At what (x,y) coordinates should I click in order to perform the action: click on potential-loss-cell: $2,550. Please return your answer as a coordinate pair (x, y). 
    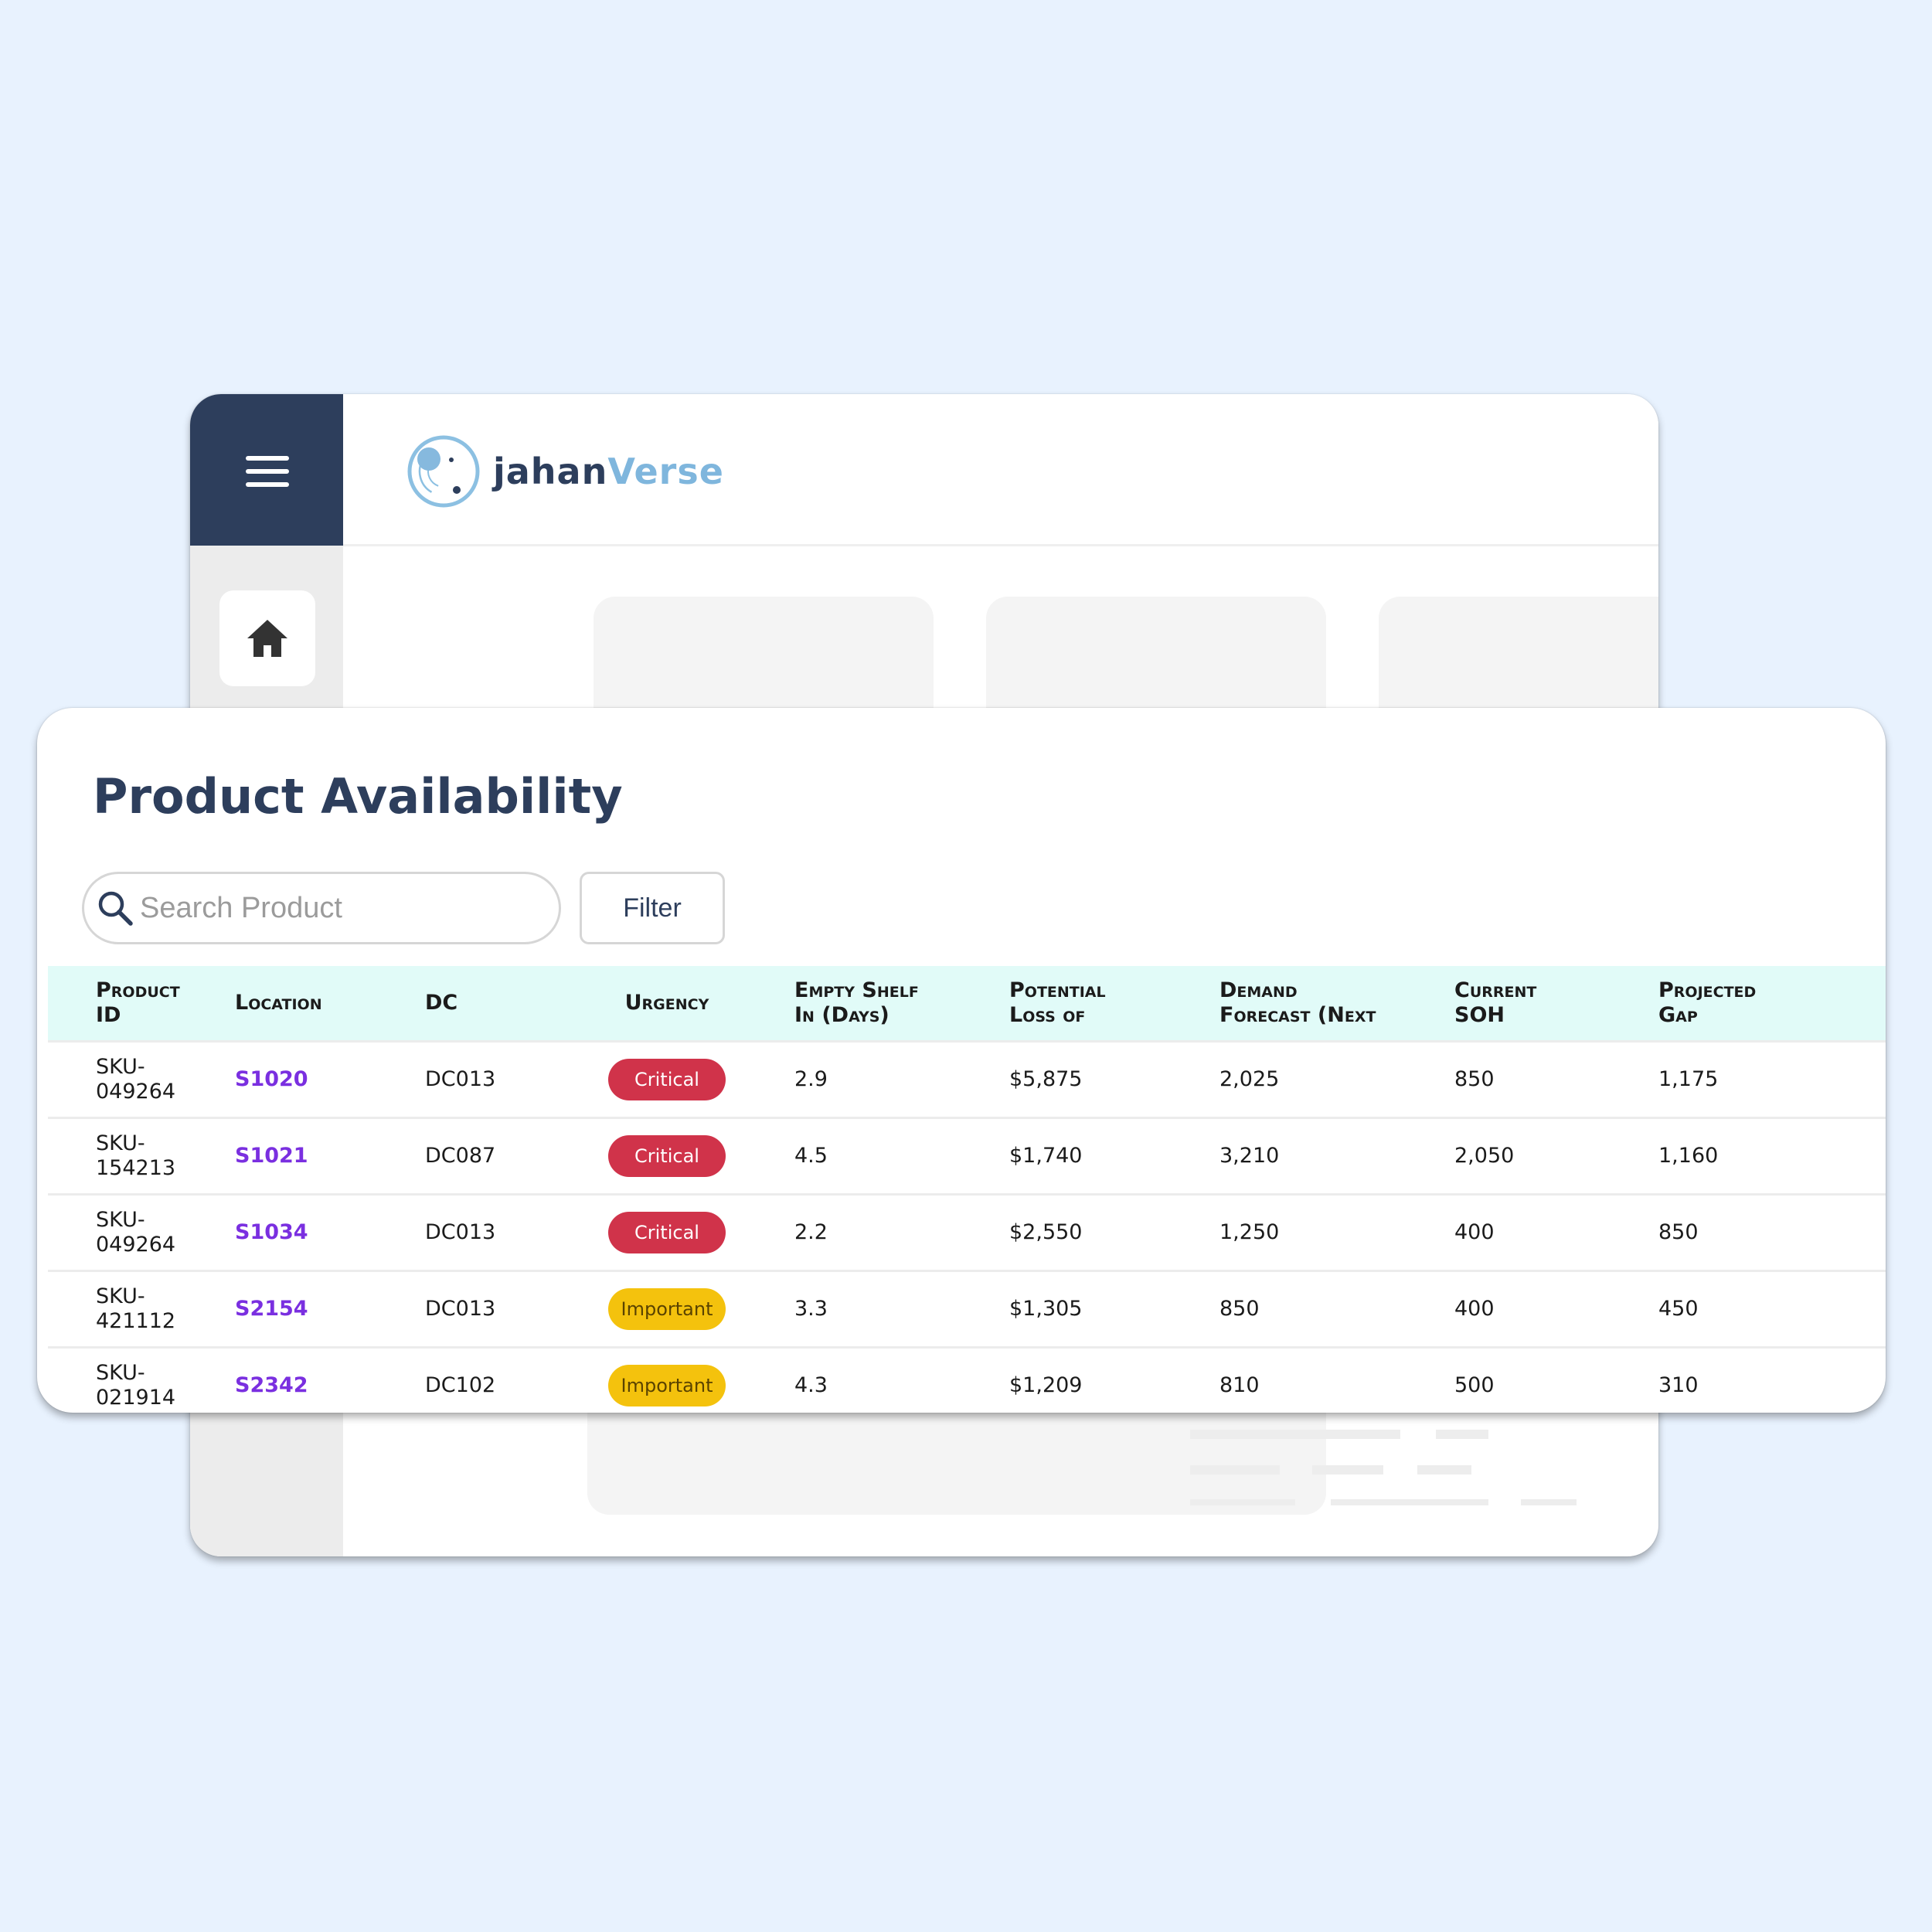
    Looking at the image, I should click on (1107, 1232).